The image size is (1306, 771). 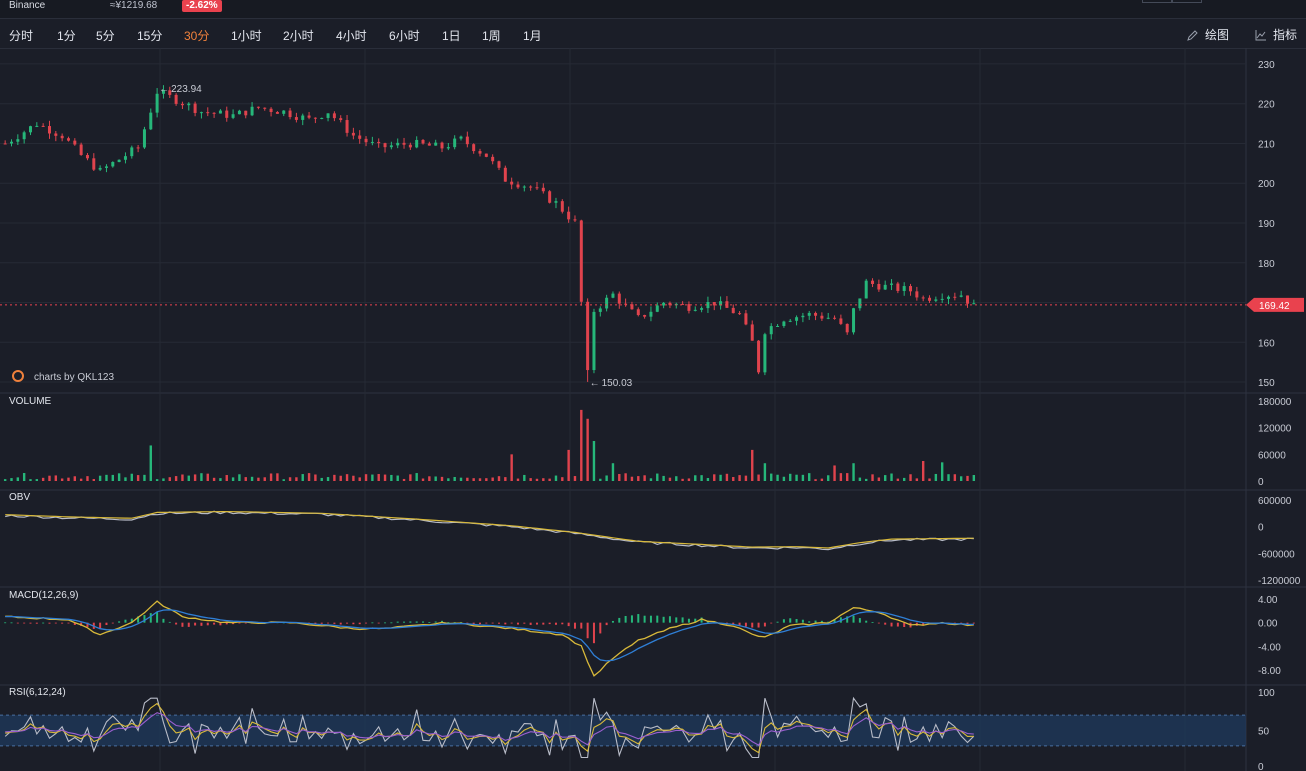 What do you see at coordinates (1217, 35) in the screenshot?
I see `draw-tool-label: 绘图` at bounding box center [1217, 35].